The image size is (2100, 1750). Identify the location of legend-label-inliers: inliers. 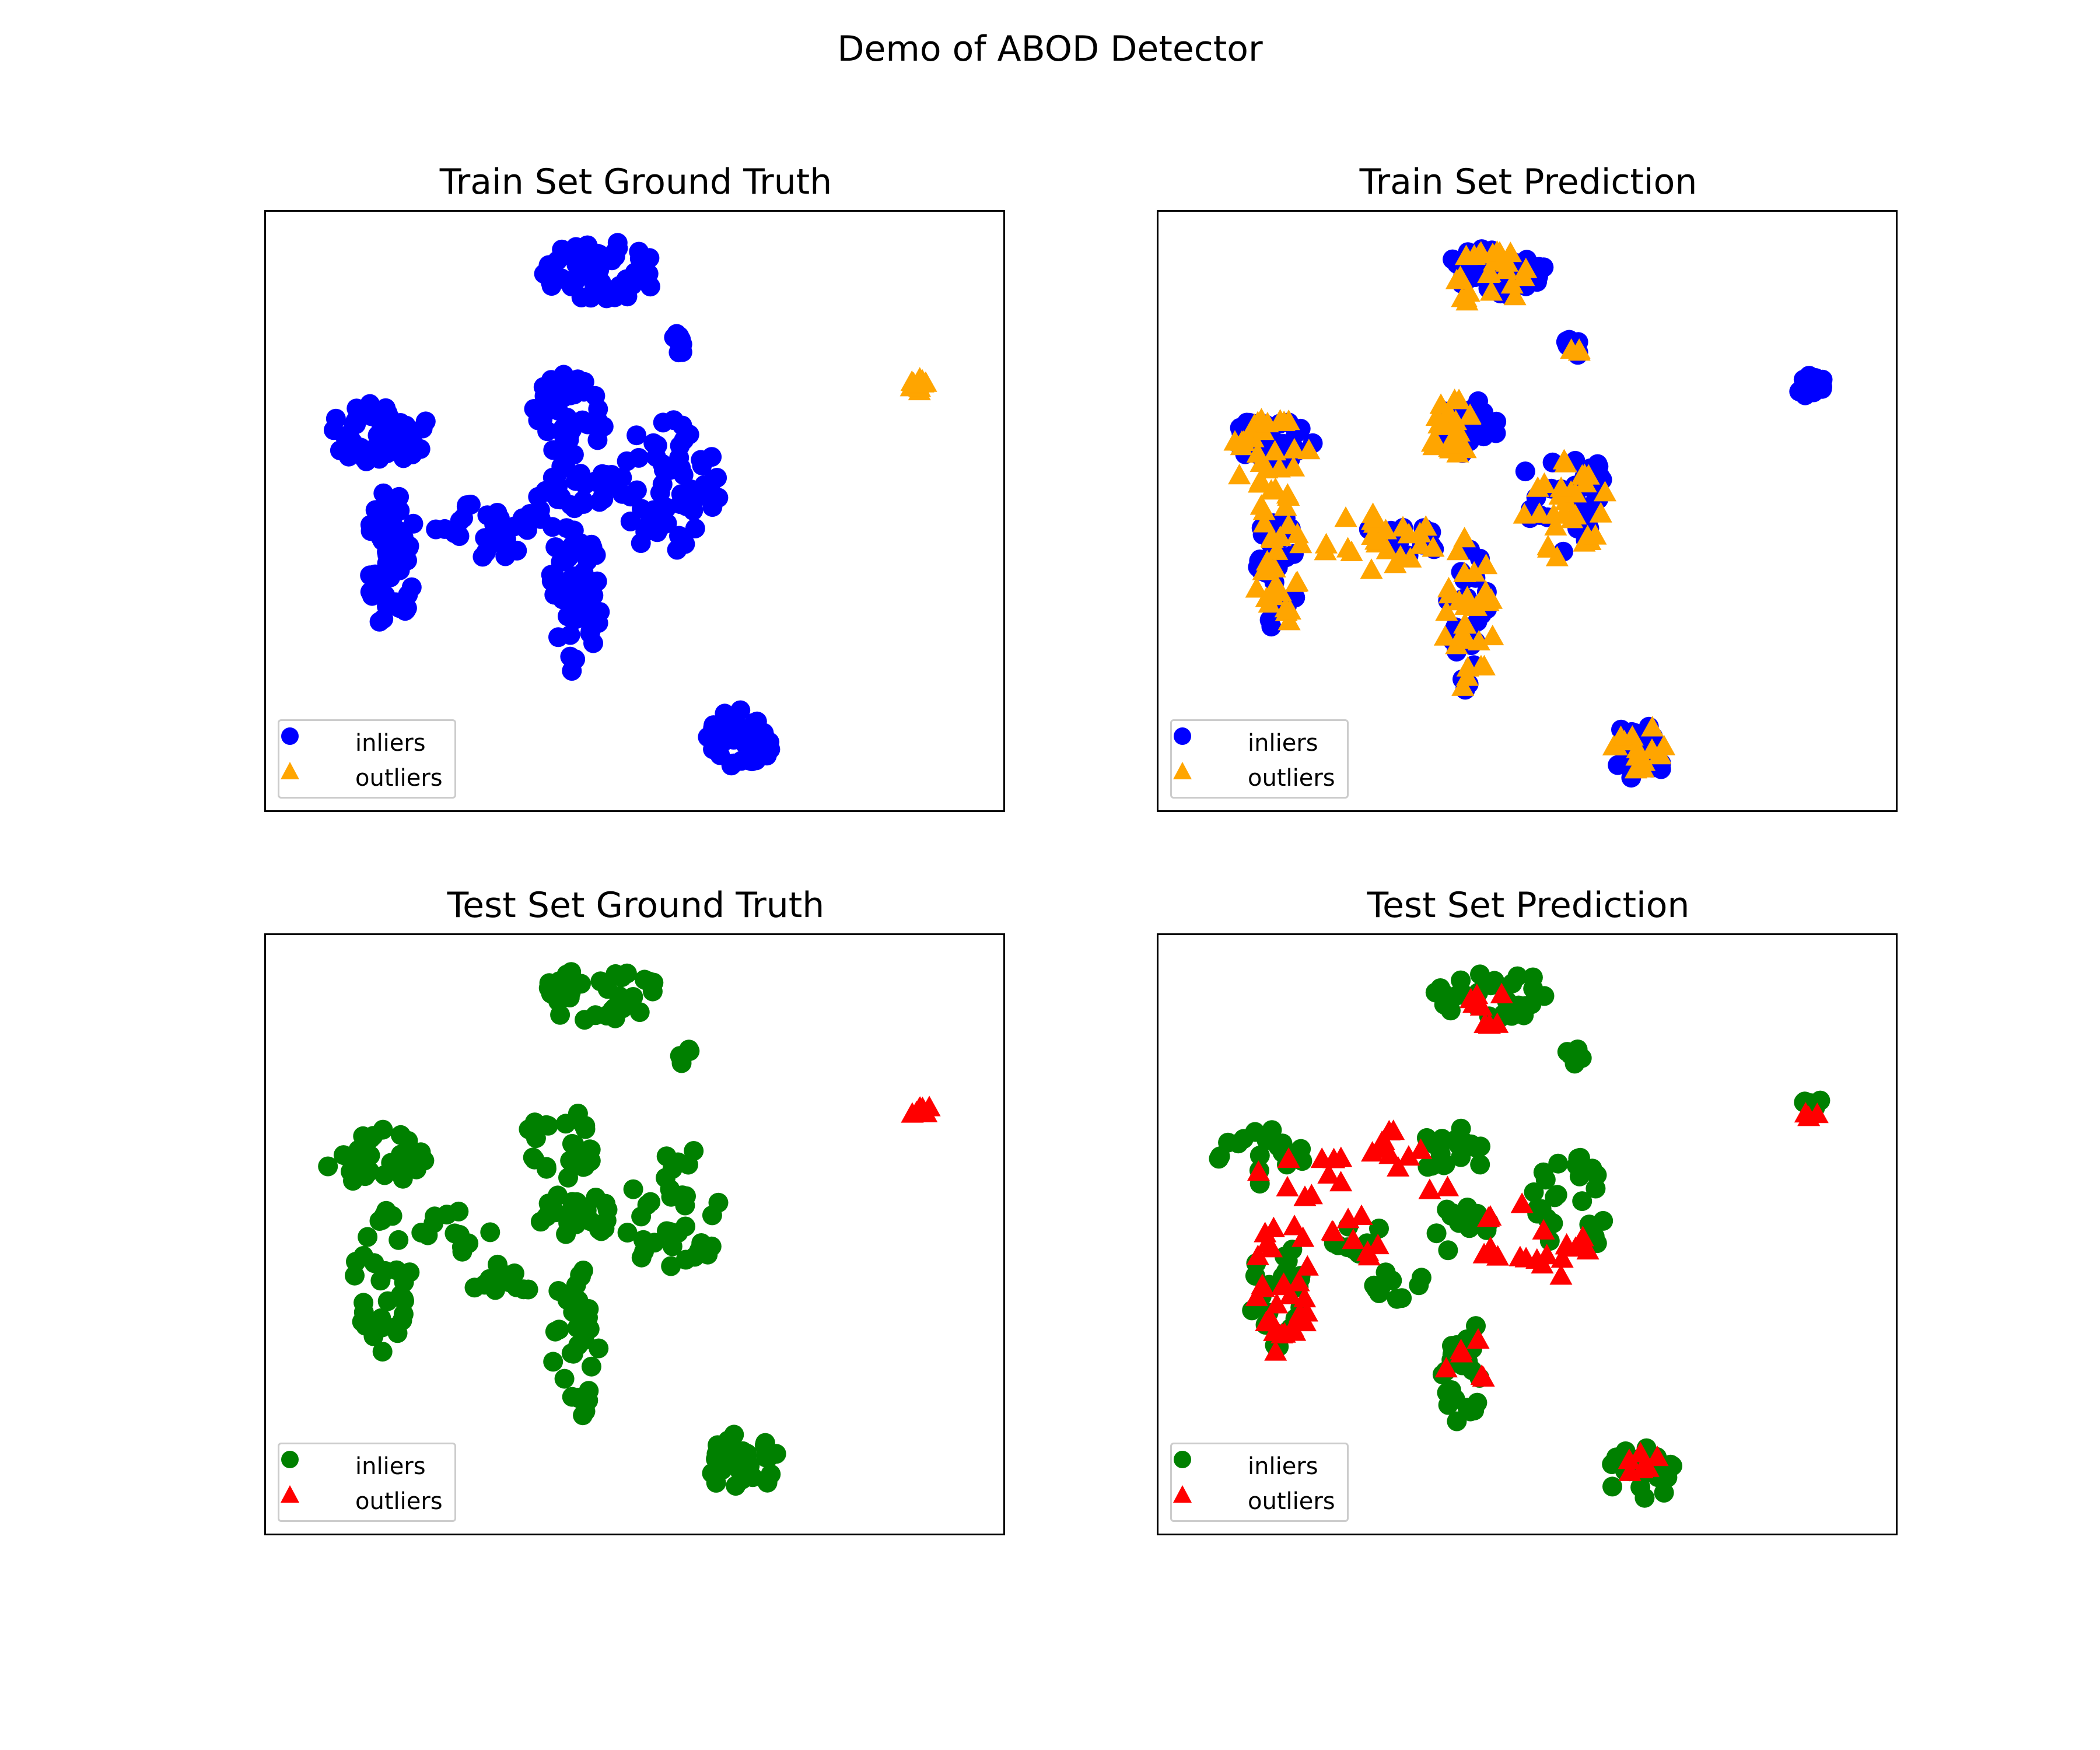
(1283, 743).